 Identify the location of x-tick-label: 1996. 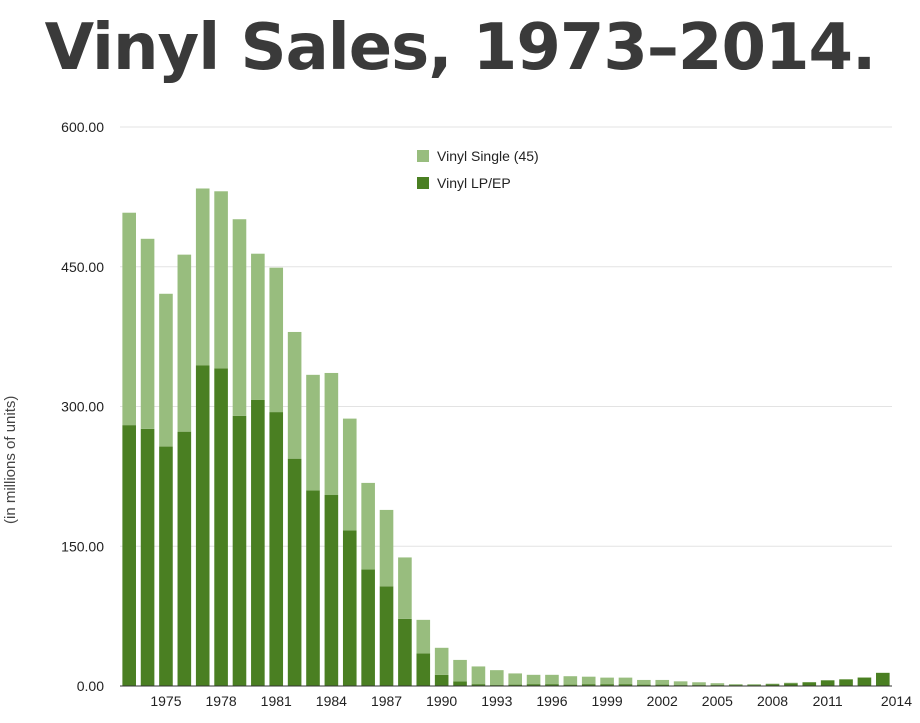
(551, 701).